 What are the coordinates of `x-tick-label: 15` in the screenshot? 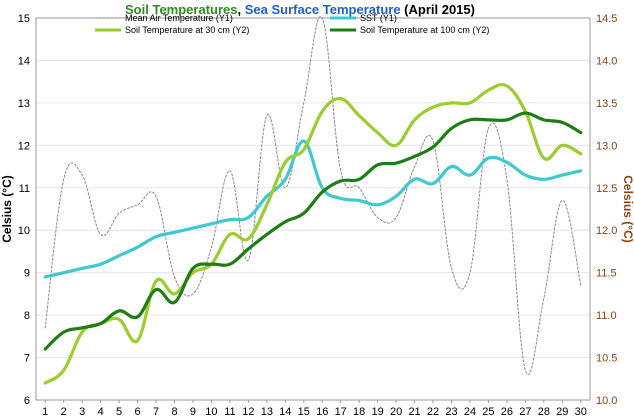 It's located at (304, 412).